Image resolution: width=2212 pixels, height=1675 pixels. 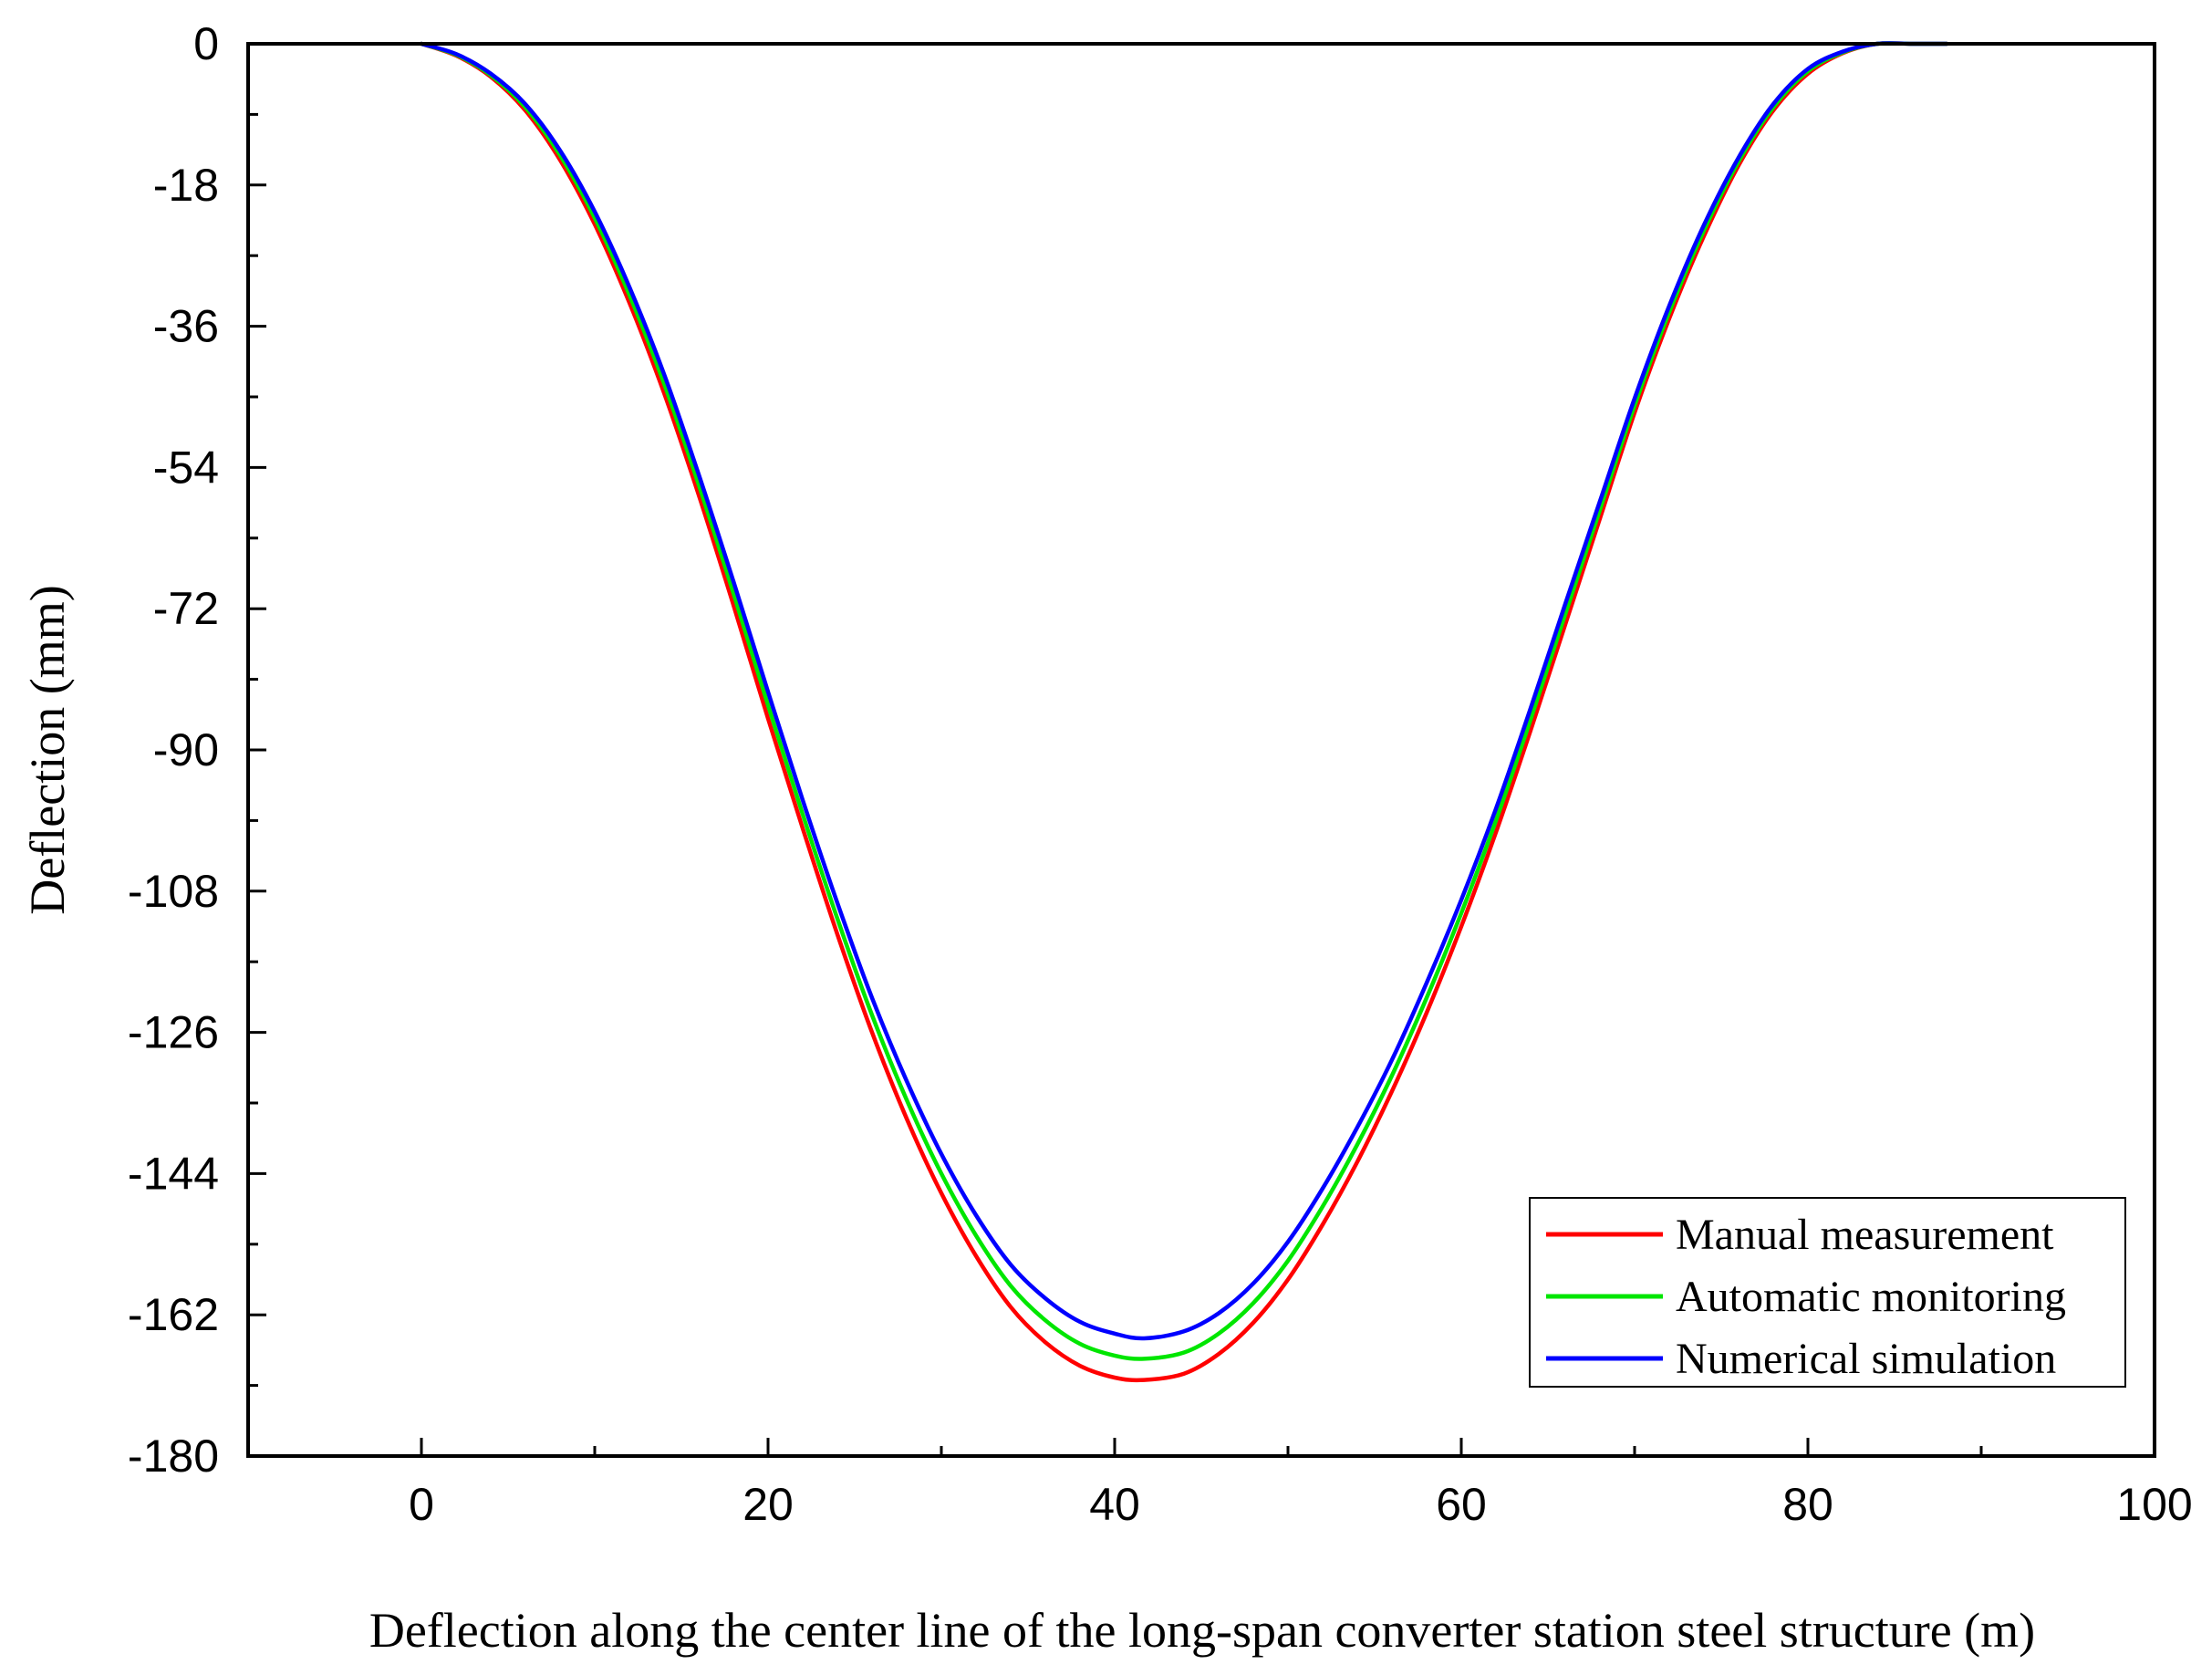 What do you see at coordinates (173, 1314) in the screenshot?
I see `y-tick-label: -162` at bounding box center [173, 1314].